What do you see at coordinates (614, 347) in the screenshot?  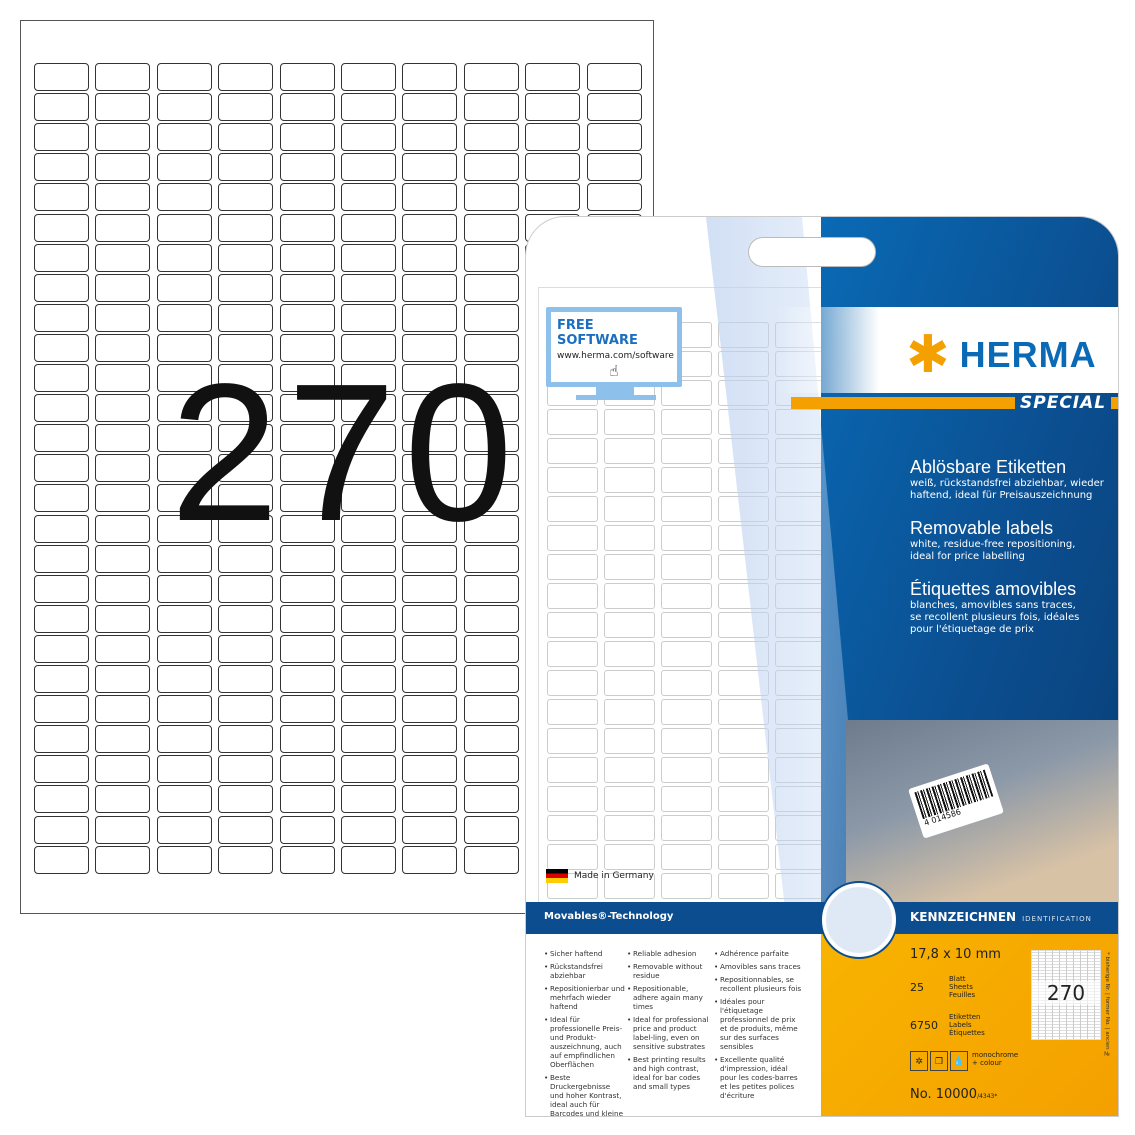 I see `free-software-badge: FREE SOFTWARE www.herma.com/software ☝` at bounding box center [614, 347].